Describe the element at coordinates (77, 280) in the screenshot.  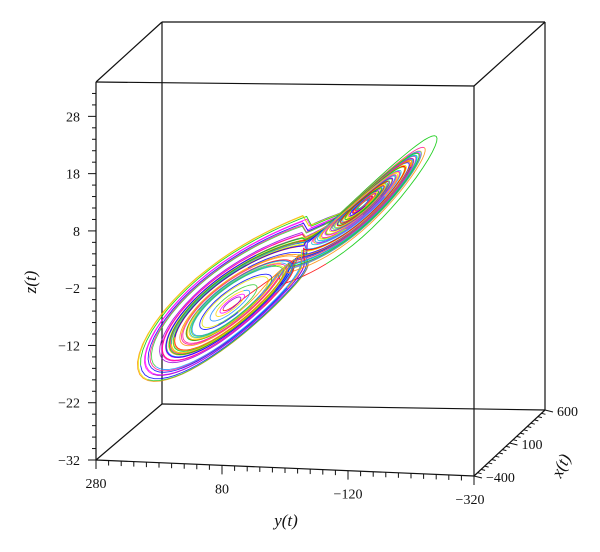
I see `z-axis-ticks: 28 18 8 −2 −12 −22 −32` at that location.